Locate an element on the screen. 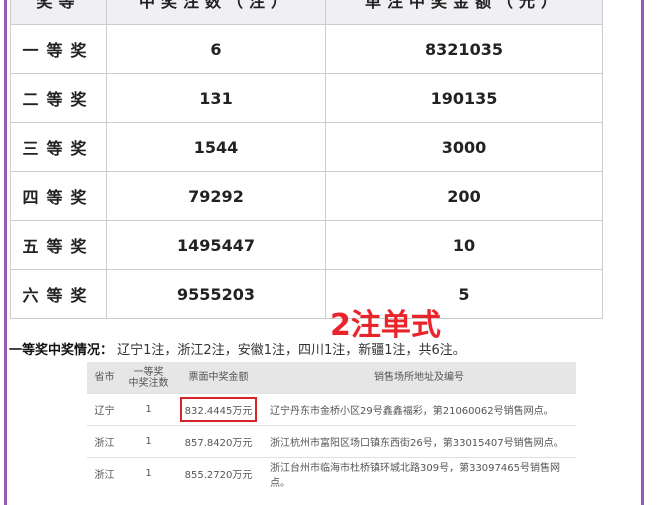  table-row: 一等奖 6 8321035 is located at coordinates (306, 49).